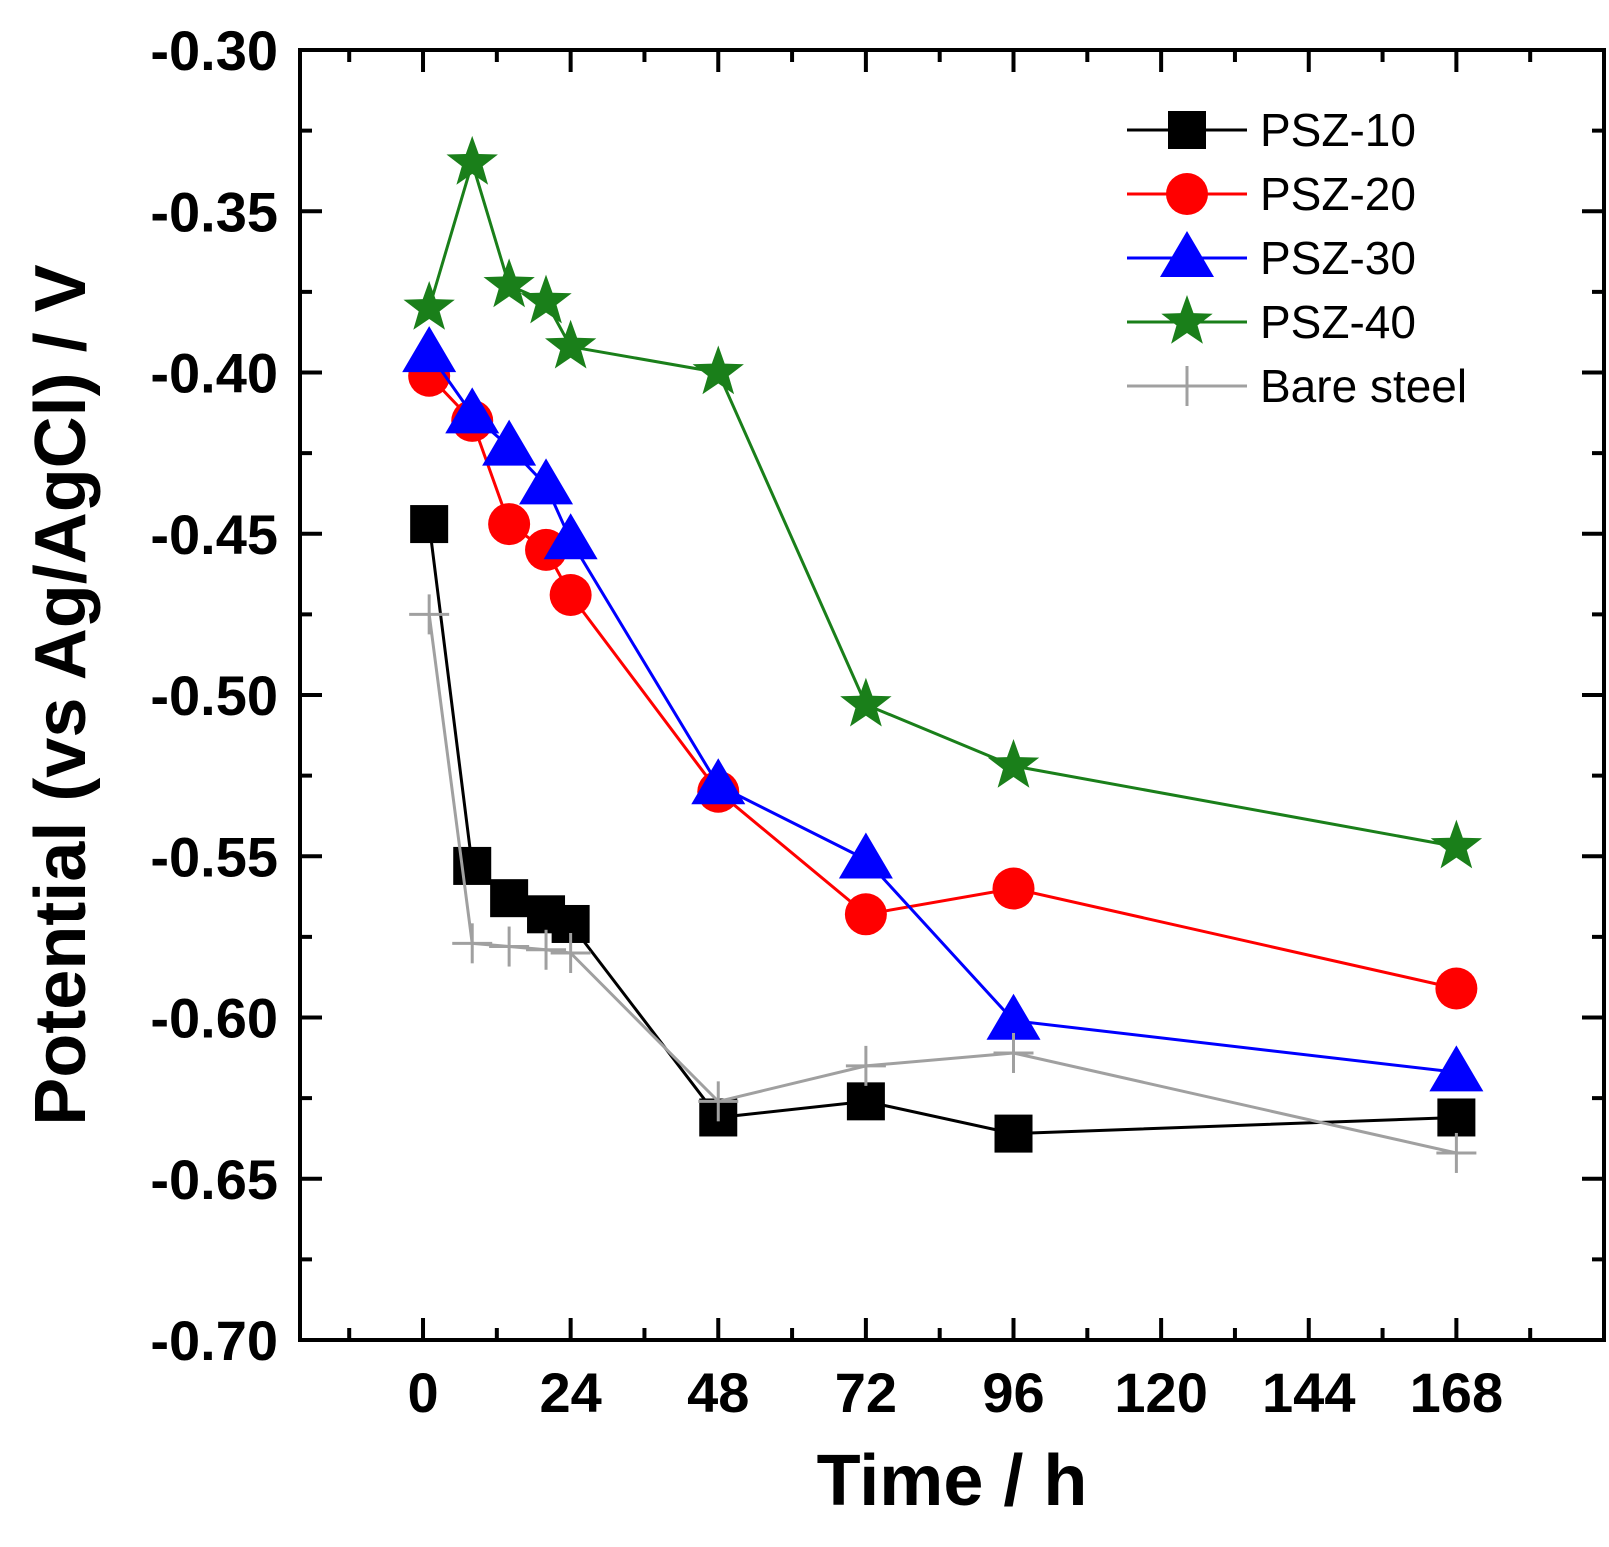 This screenshot has width=1609, height=1547. What do you see at coordinates (422, 1392) in the screenshot?
I see `x-tick-label: 0` at bounding box center [422, 1392].